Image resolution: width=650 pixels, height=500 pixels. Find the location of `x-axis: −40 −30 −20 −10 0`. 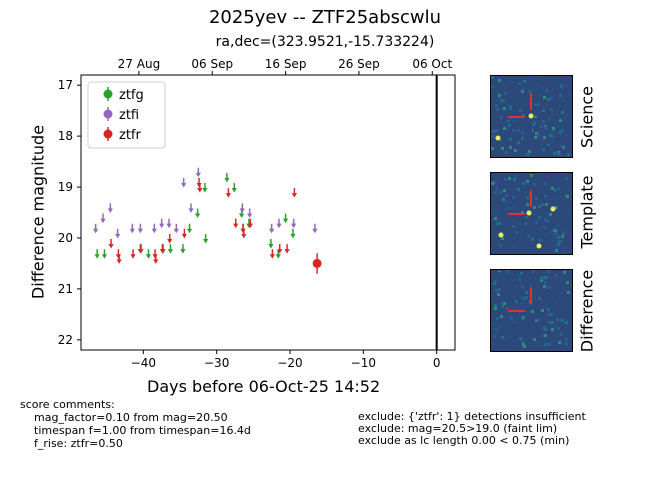

x-axis: −40 −30 −20 −10 0 is located at coordinates (286, 360).